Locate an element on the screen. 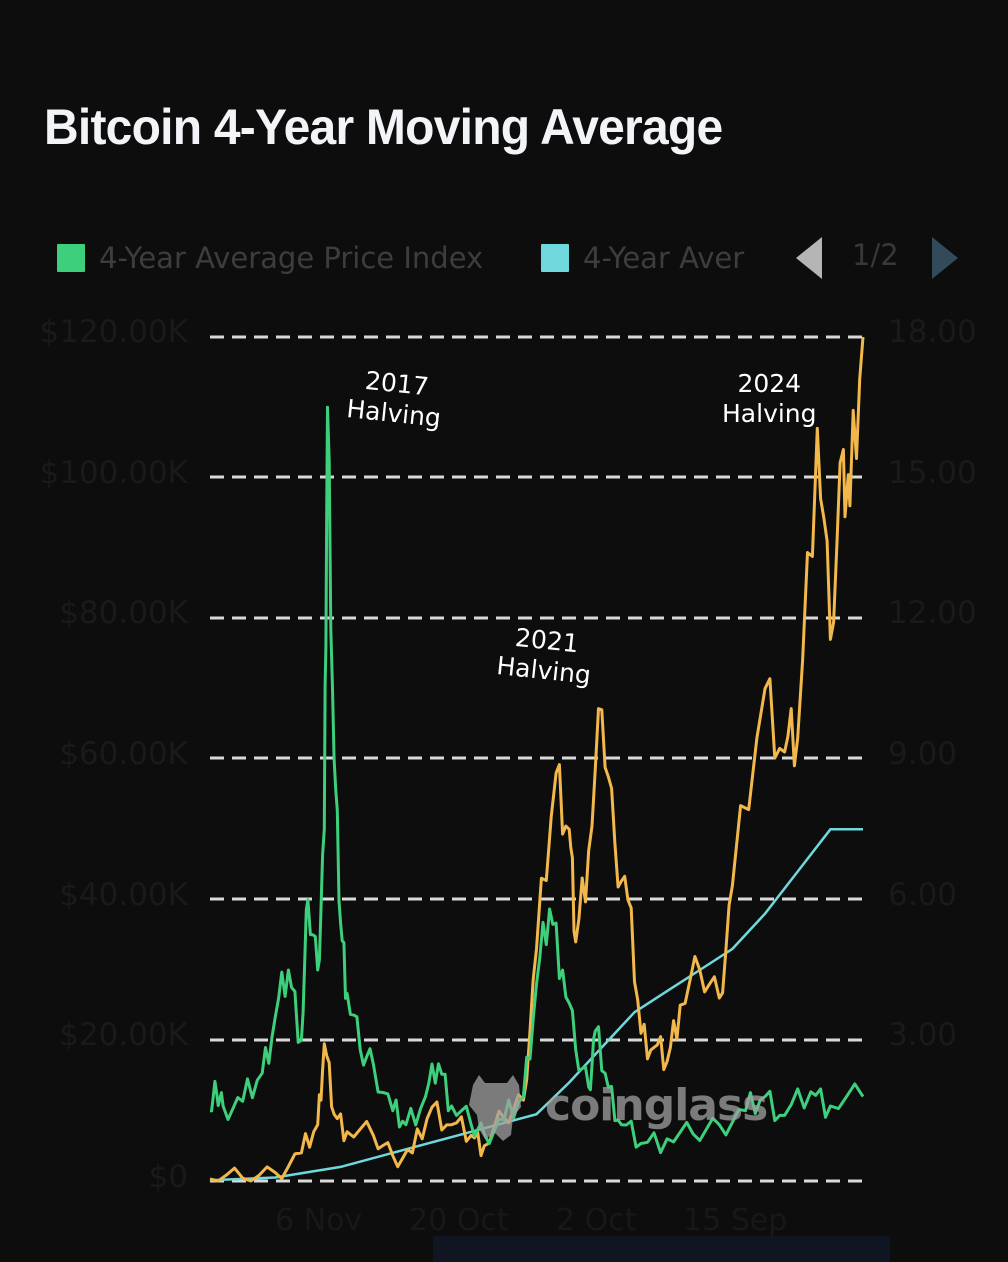 The height and width of the screenshot is (1262, 1008). triangle-left-icon is located at coordinates (809, 258).